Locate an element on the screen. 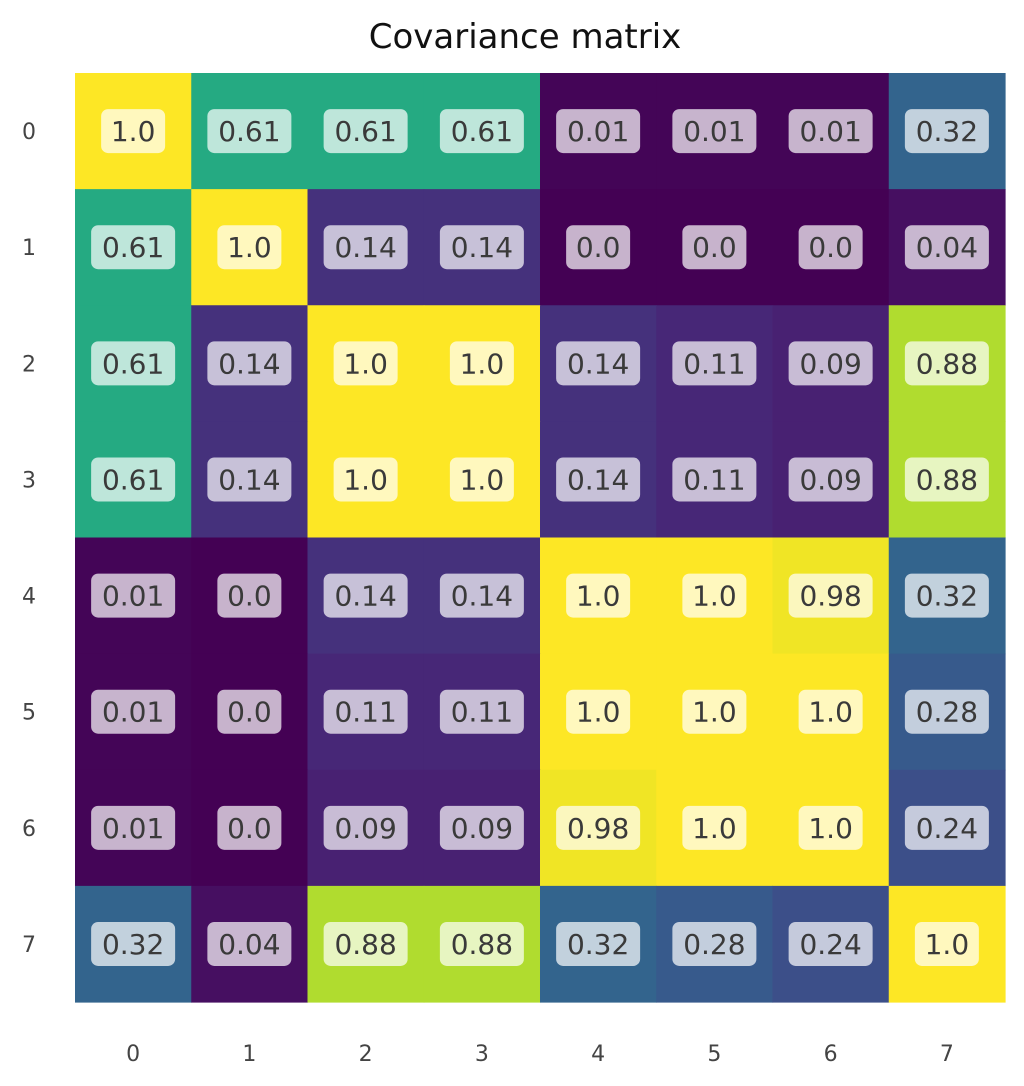  y-tick-label-3: 3 is located at coordinates (29, 480).